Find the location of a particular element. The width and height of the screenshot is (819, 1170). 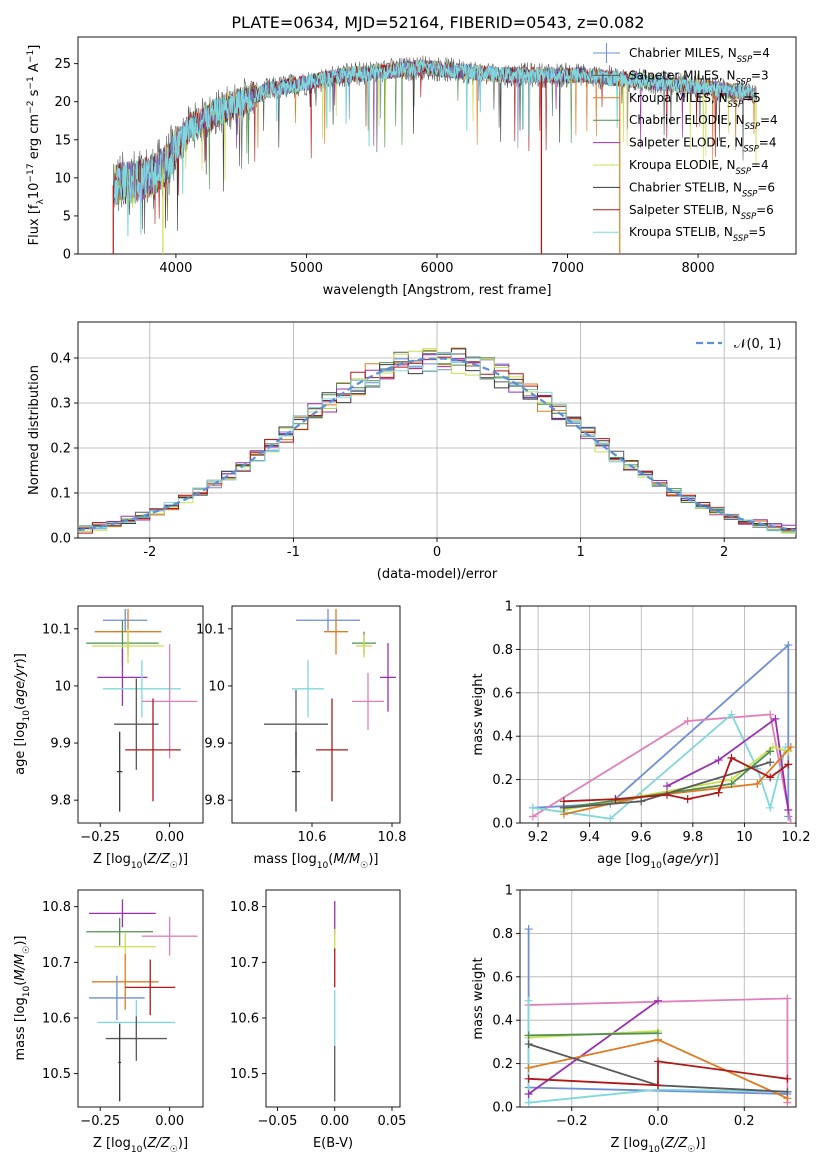

x-tick-label: 9.4 is located at coordinates (589, 837).